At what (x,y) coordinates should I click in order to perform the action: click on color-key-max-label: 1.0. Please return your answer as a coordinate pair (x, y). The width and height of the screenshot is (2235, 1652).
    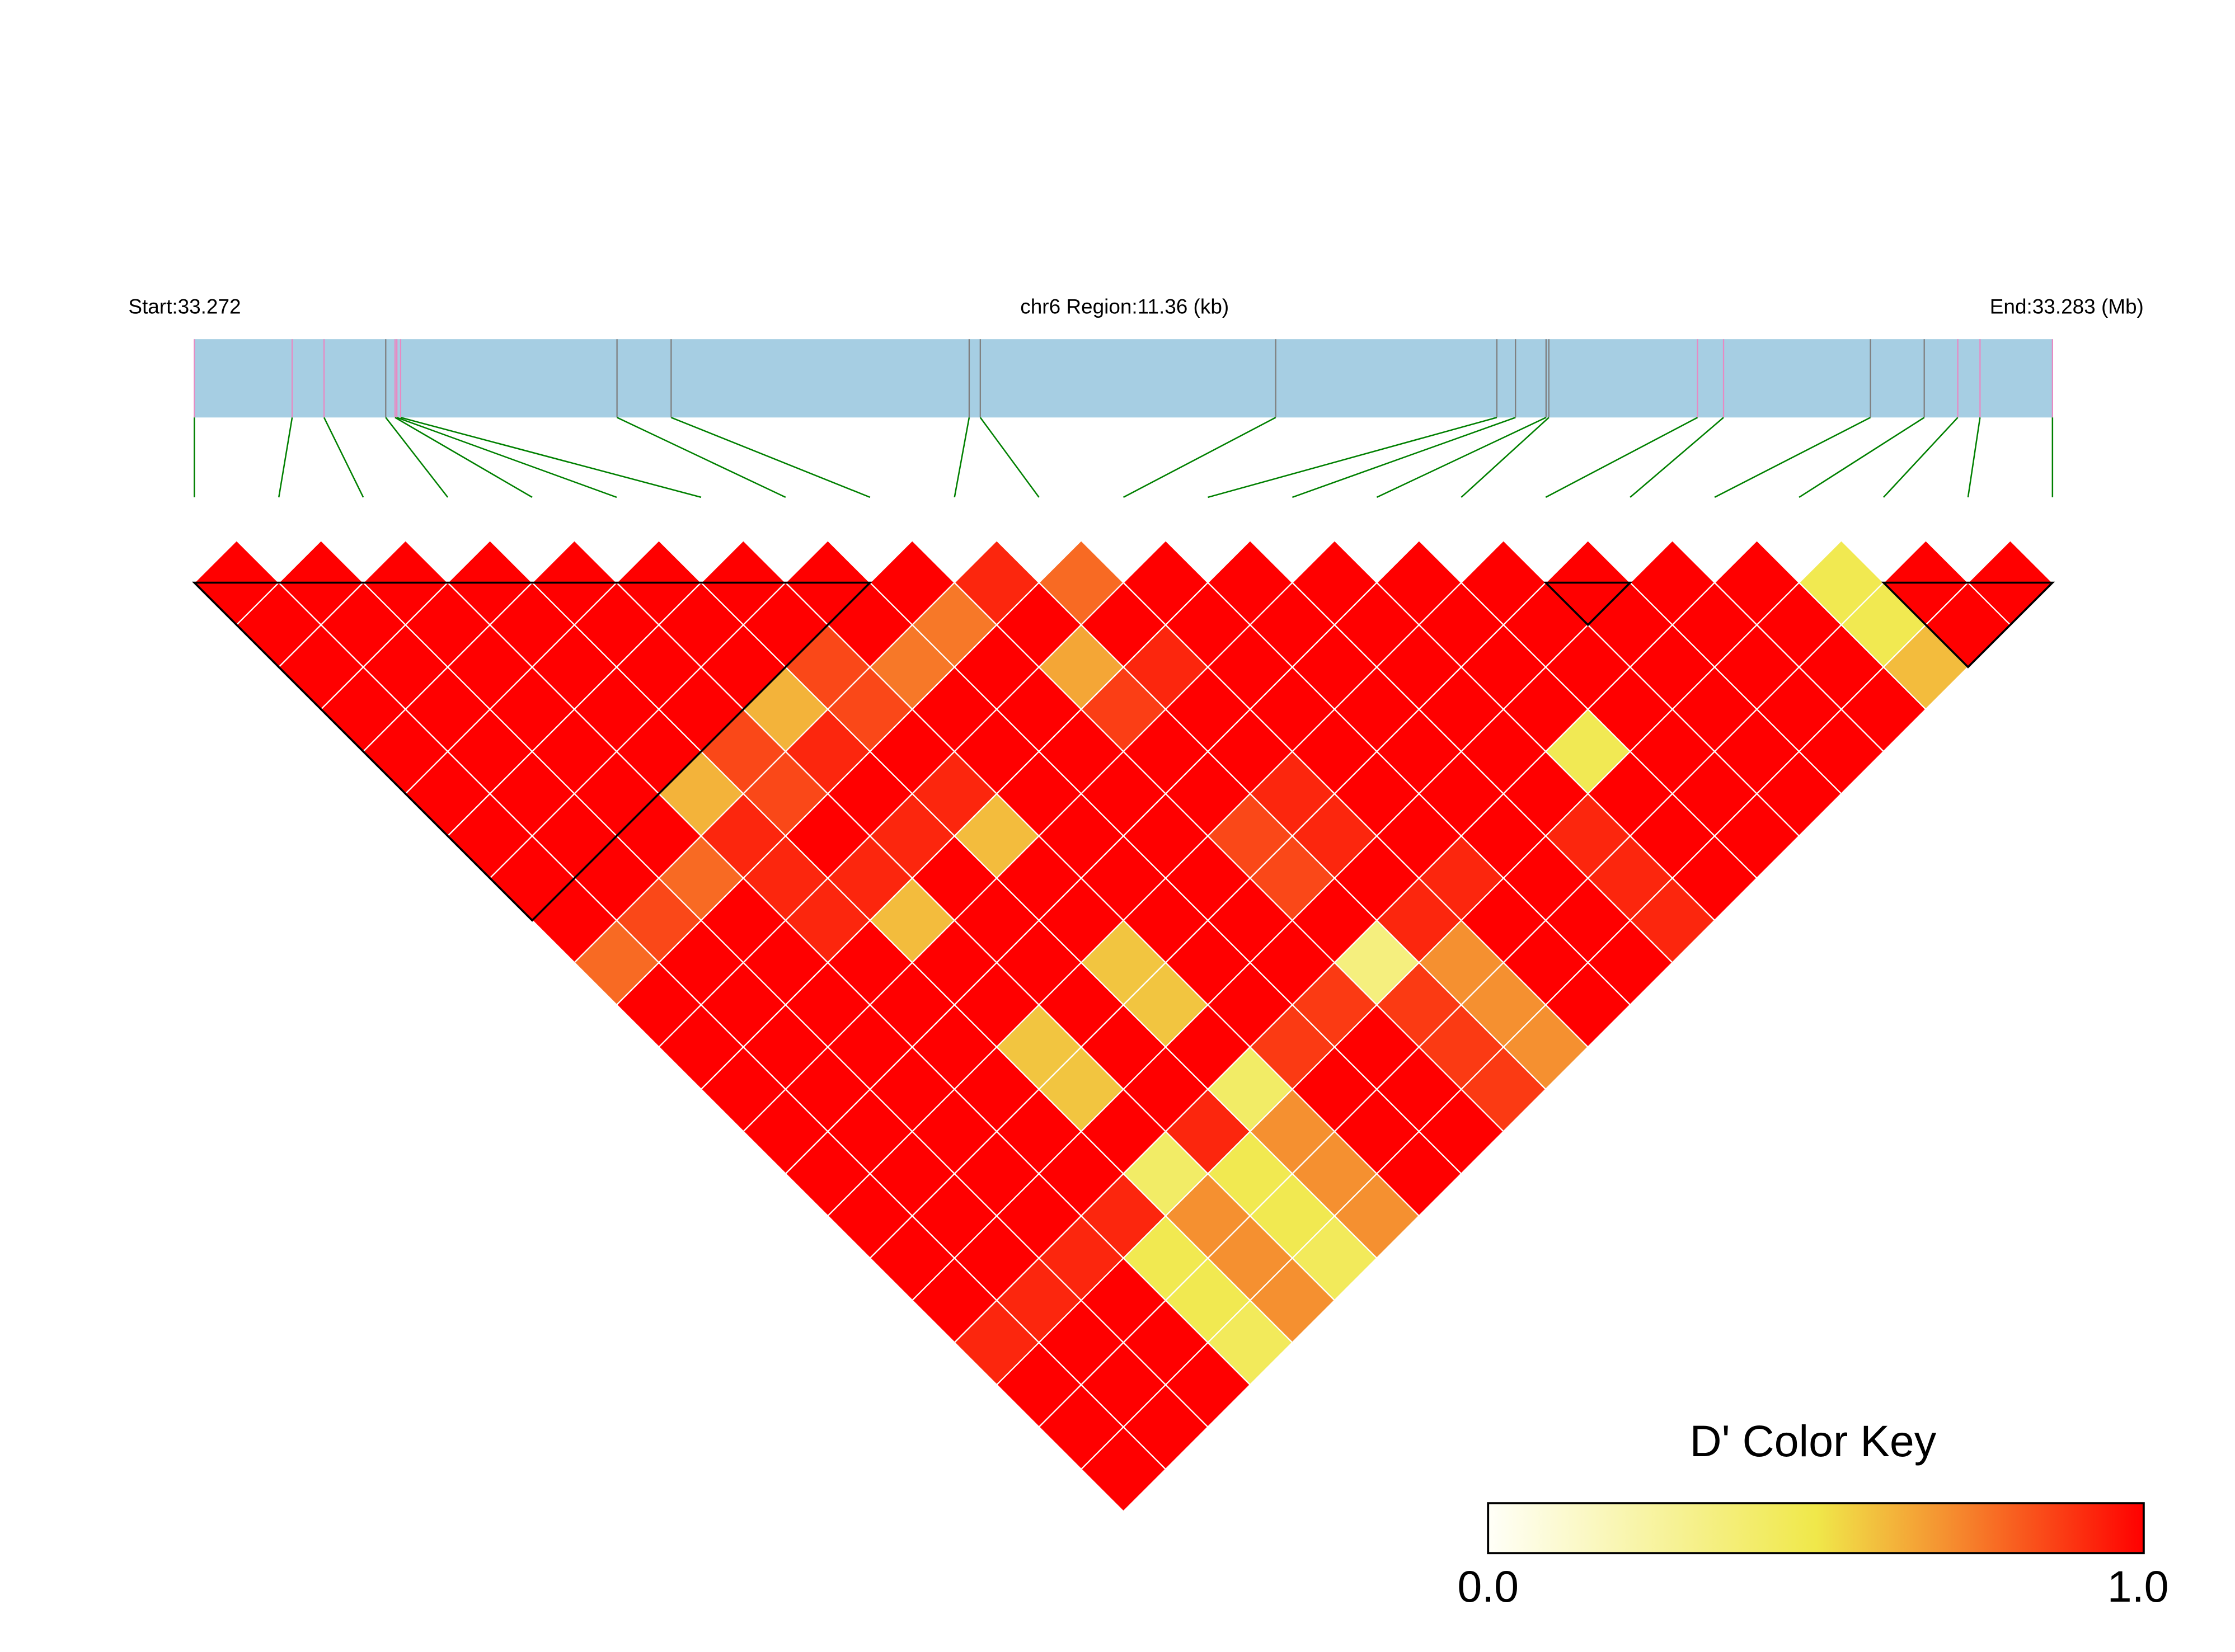
    Looking at the image, I should click on (2138, 1587).